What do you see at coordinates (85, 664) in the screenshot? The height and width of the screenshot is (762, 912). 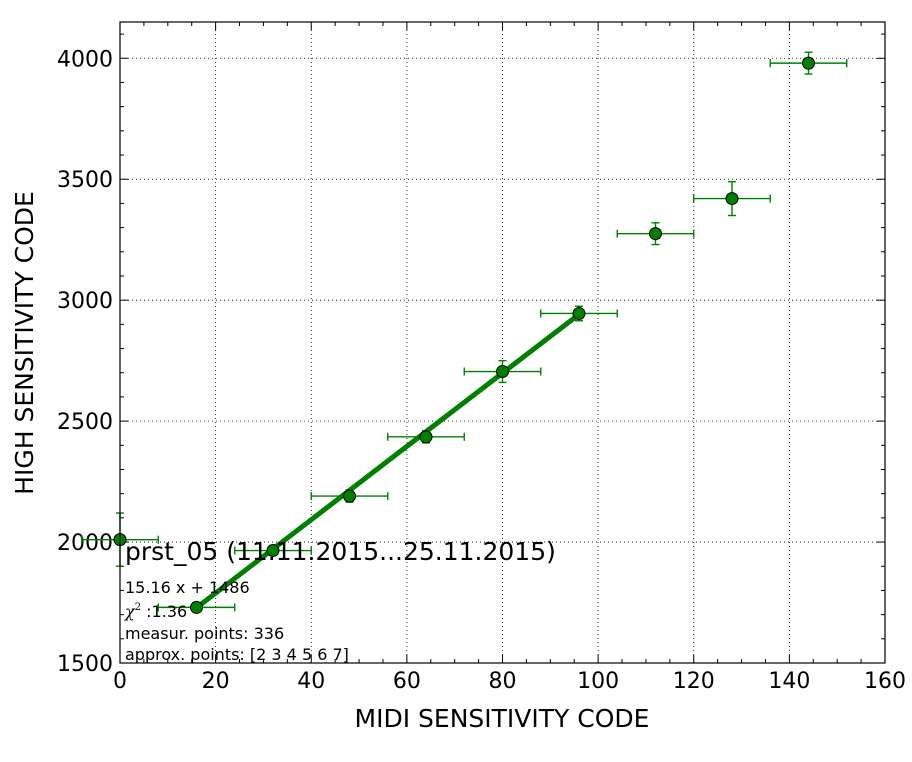 I see `y-tick-label: 1500` at bounding box center [85, 664].